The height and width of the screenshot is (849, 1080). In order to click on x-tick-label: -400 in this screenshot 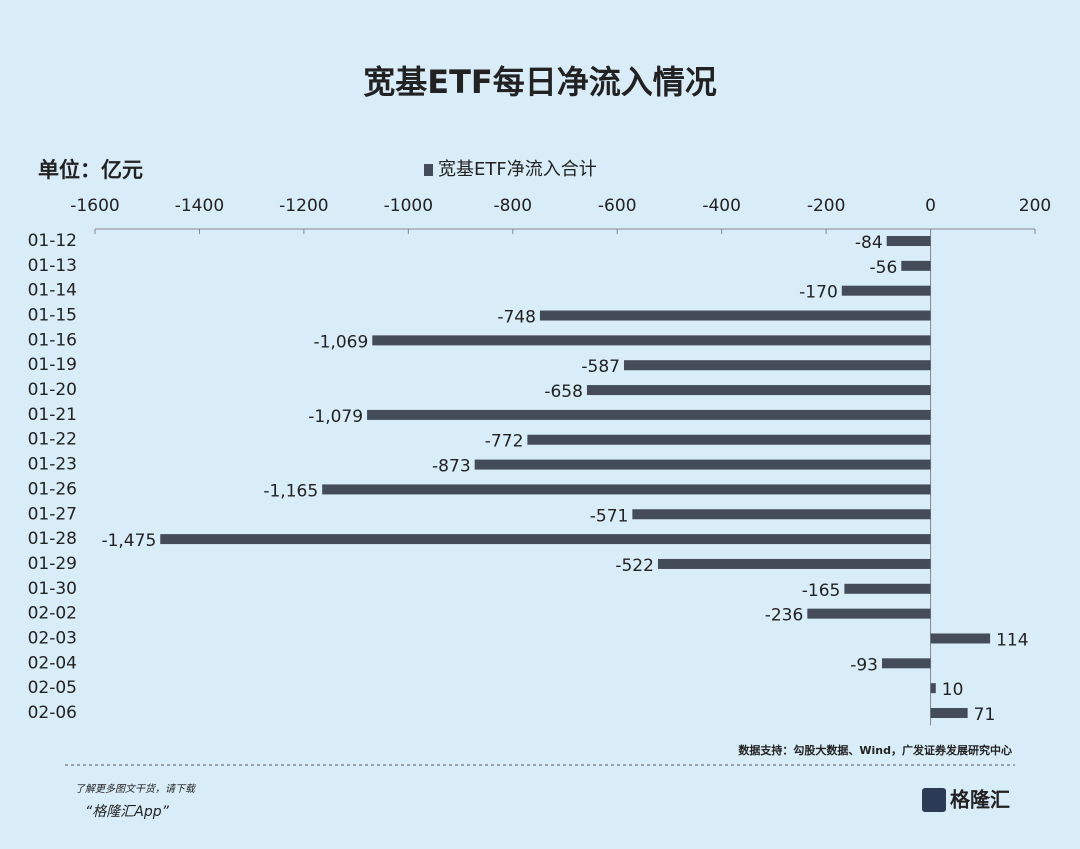, I will do `click(721, 206)`.